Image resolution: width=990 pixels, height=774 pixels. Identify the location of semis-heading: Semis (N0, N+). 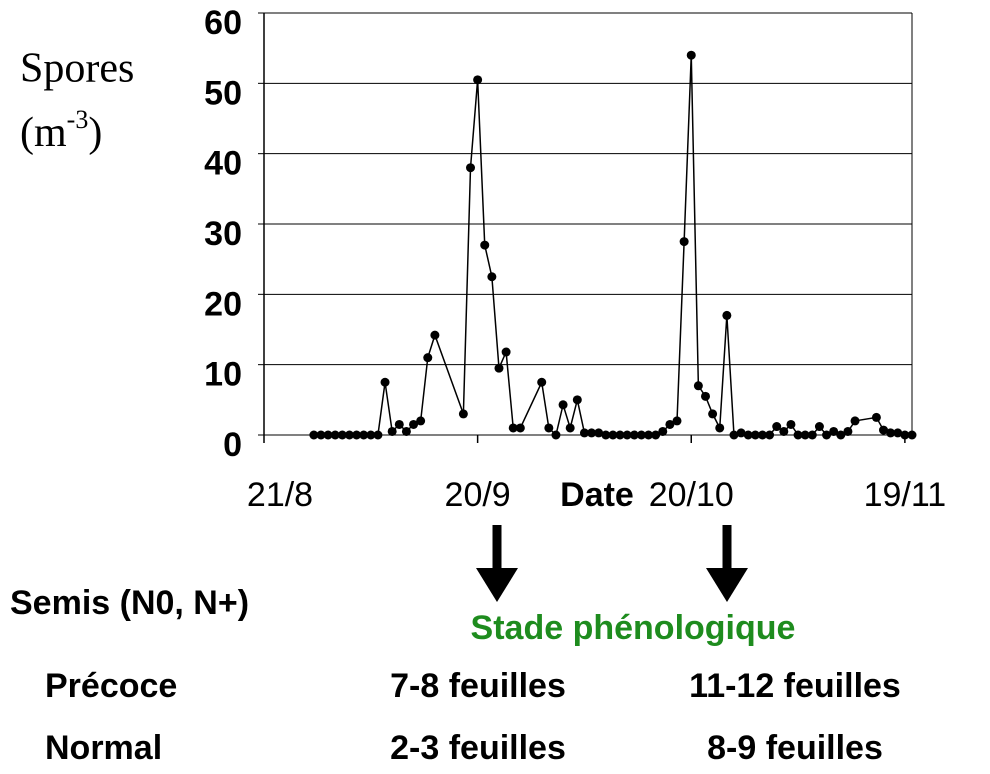
(129, 603).